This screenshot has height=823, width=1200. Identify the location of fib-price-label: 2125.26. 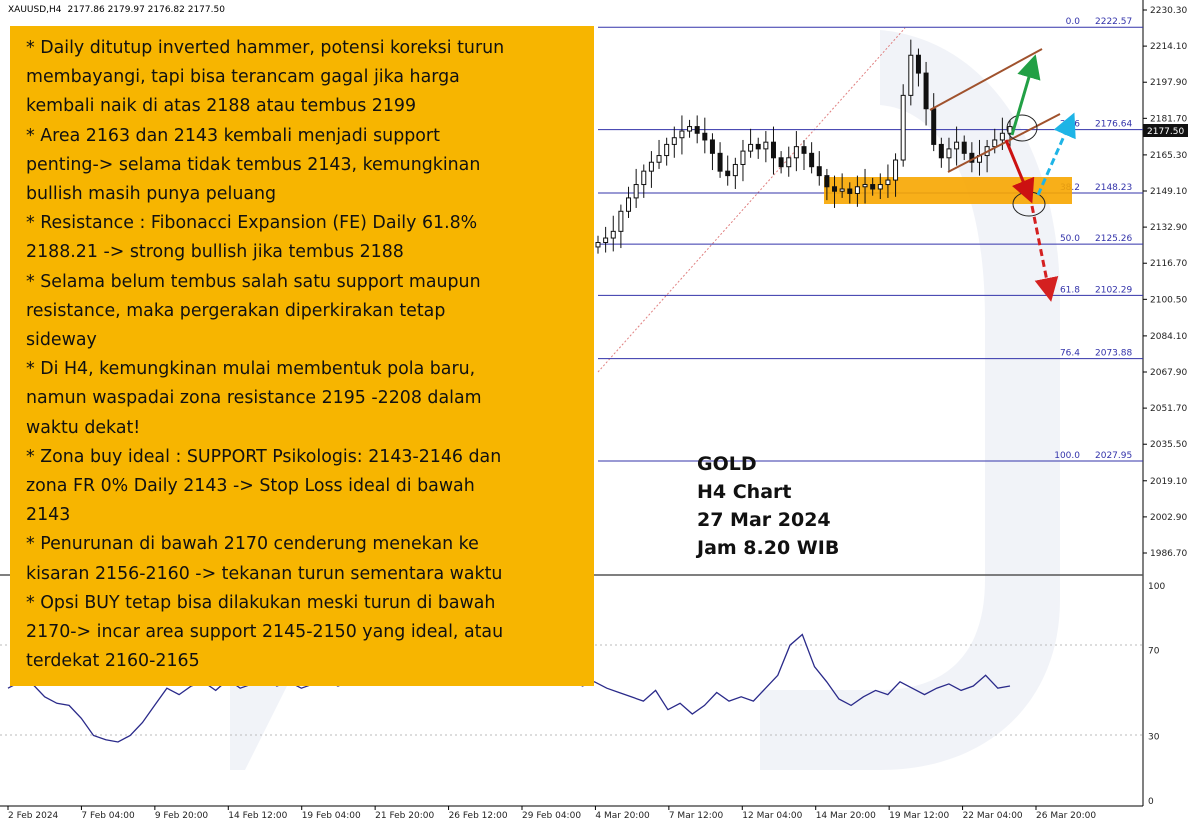
(1113, 239).